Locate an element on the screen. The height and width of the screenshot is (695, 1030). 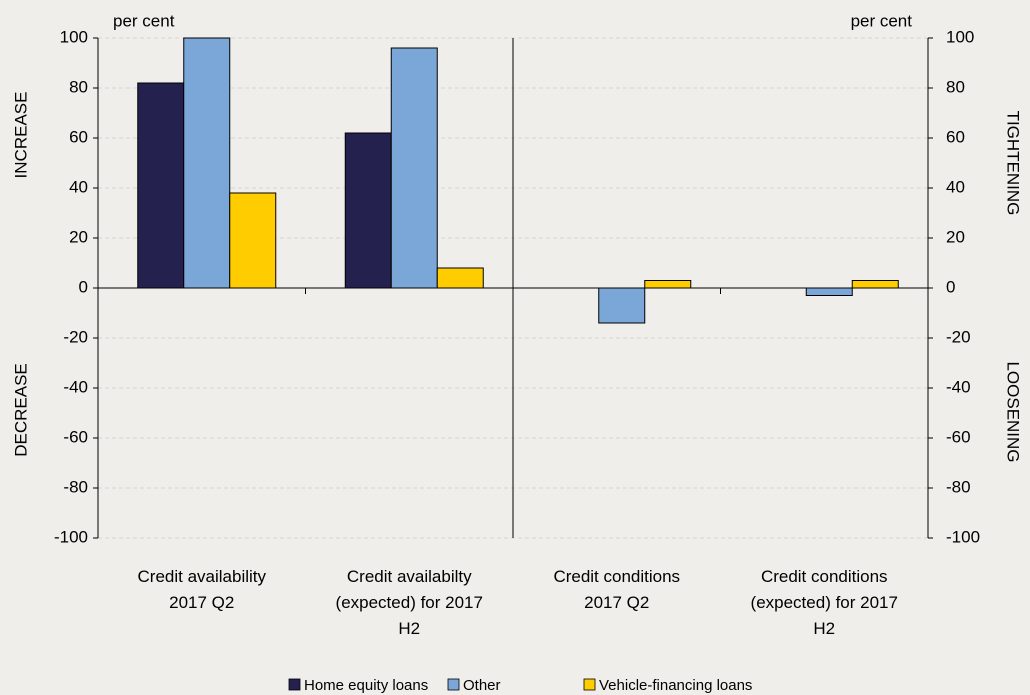
y-tick-label: 20 is located at coordinates (78, 236).